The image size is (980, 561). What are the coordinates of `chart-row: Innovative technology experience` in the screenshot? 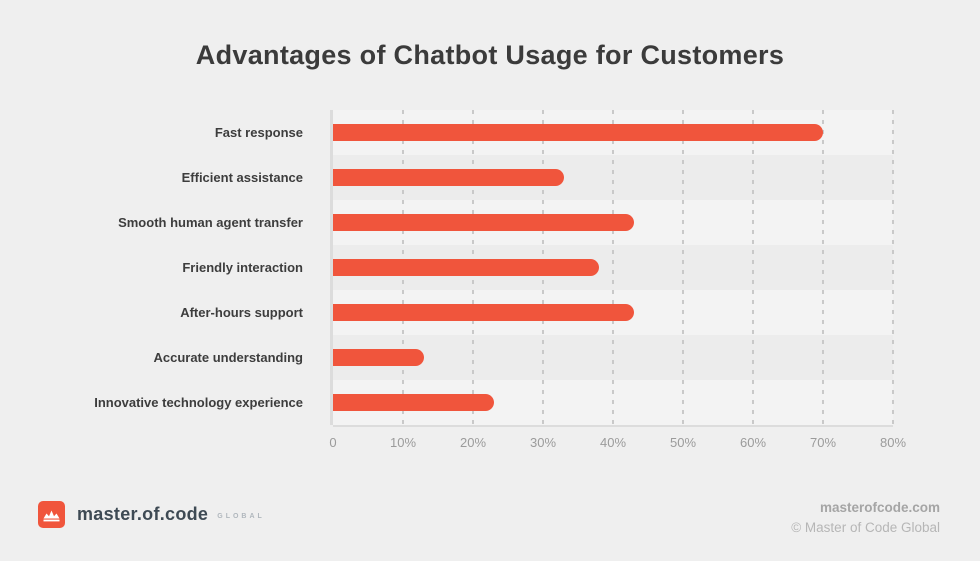 It's located at (446, 402).